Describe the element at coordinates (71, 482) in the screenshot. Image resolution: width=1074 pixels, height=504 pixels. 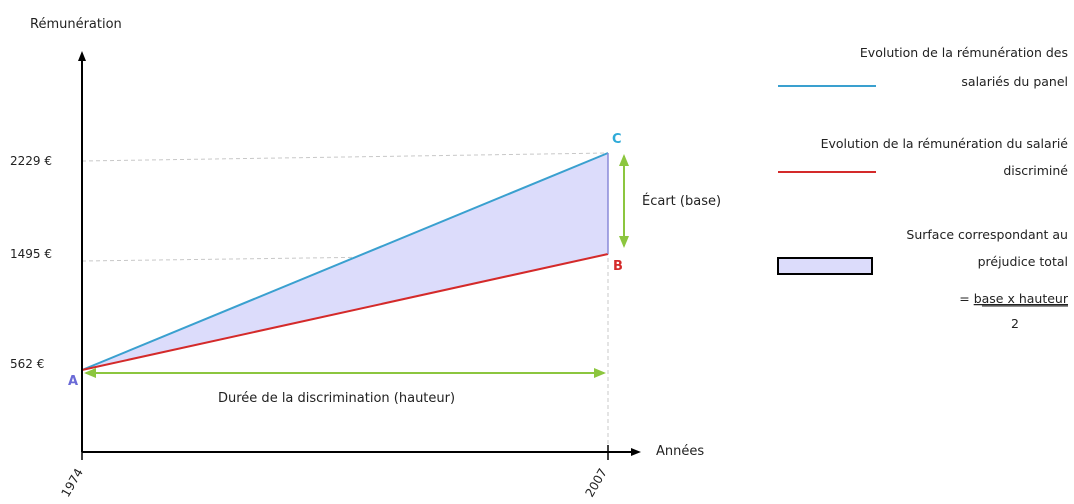
I see `x-tick-label: 1974` at that location.